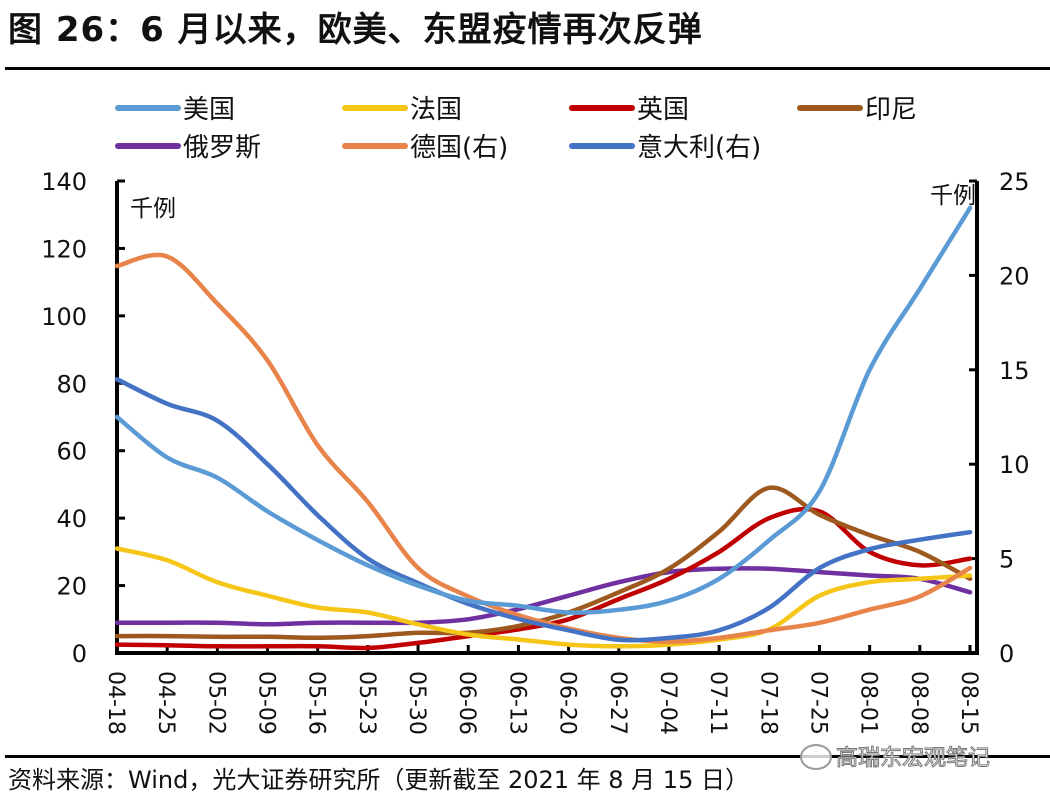 This screenshot has height=804, width=1050. I want to click on chart-title: 图 26：6 月以来，欧美、东盟疫情再次反弹, so click(355, 30).